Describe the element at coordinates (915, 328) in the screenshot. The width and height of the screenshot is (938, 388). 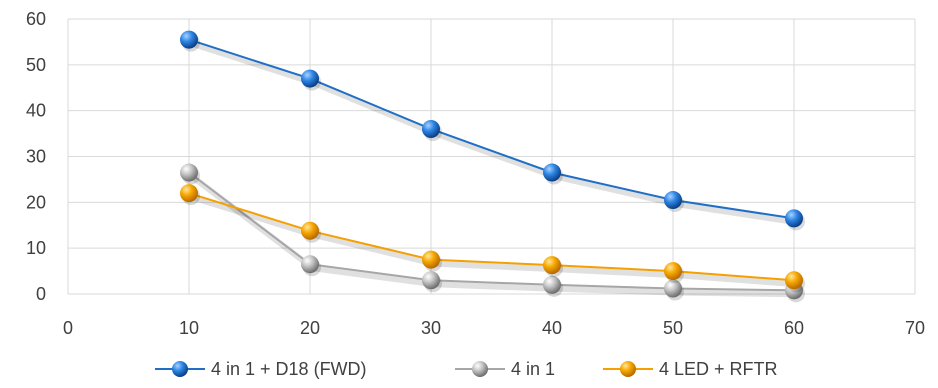
I see `x-tick-label: 70` at that location.